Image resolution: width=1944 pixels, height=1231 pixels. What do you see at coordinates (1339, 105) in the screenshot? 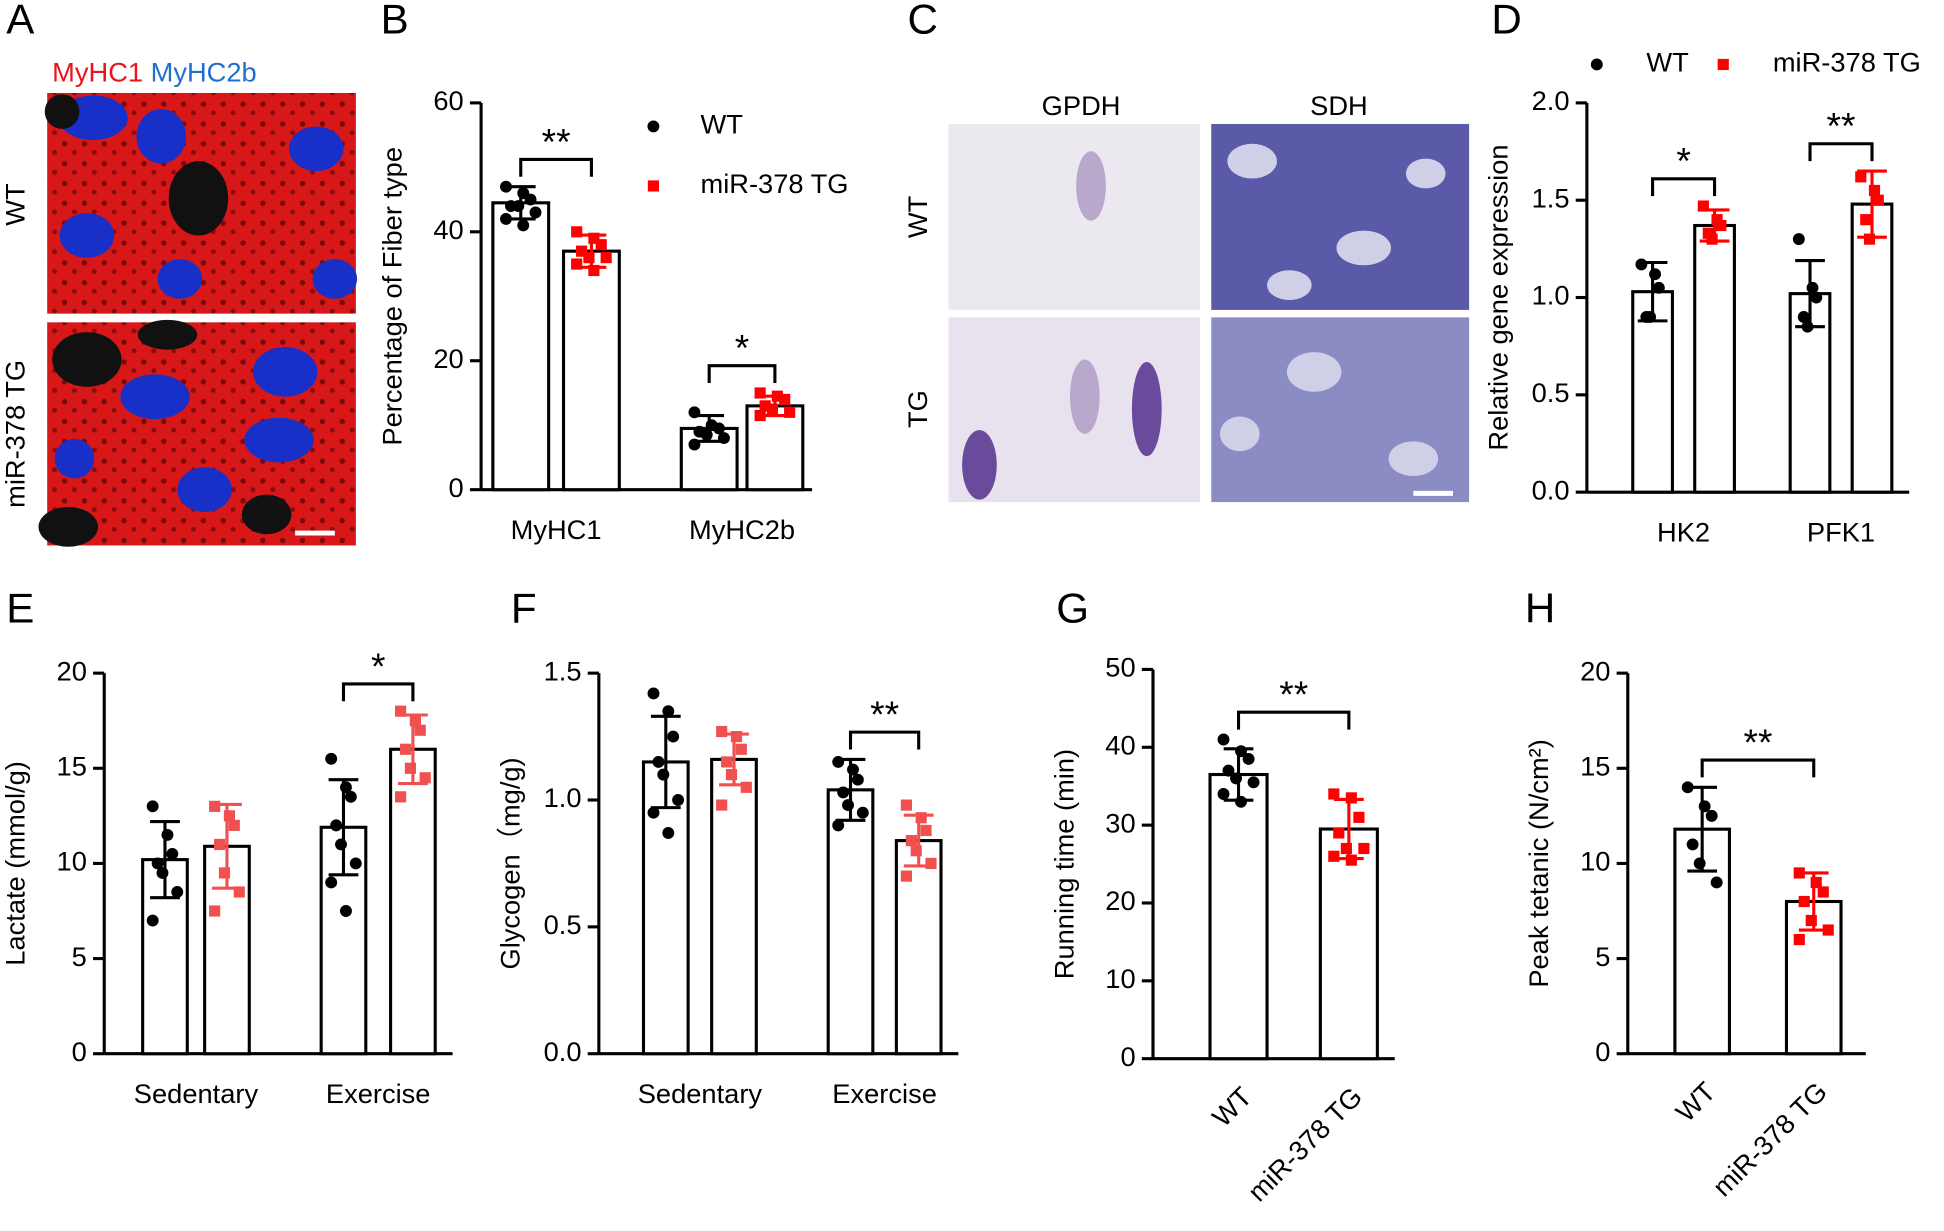
I see `column-label: SDH` at bounding box center [1339, 105].